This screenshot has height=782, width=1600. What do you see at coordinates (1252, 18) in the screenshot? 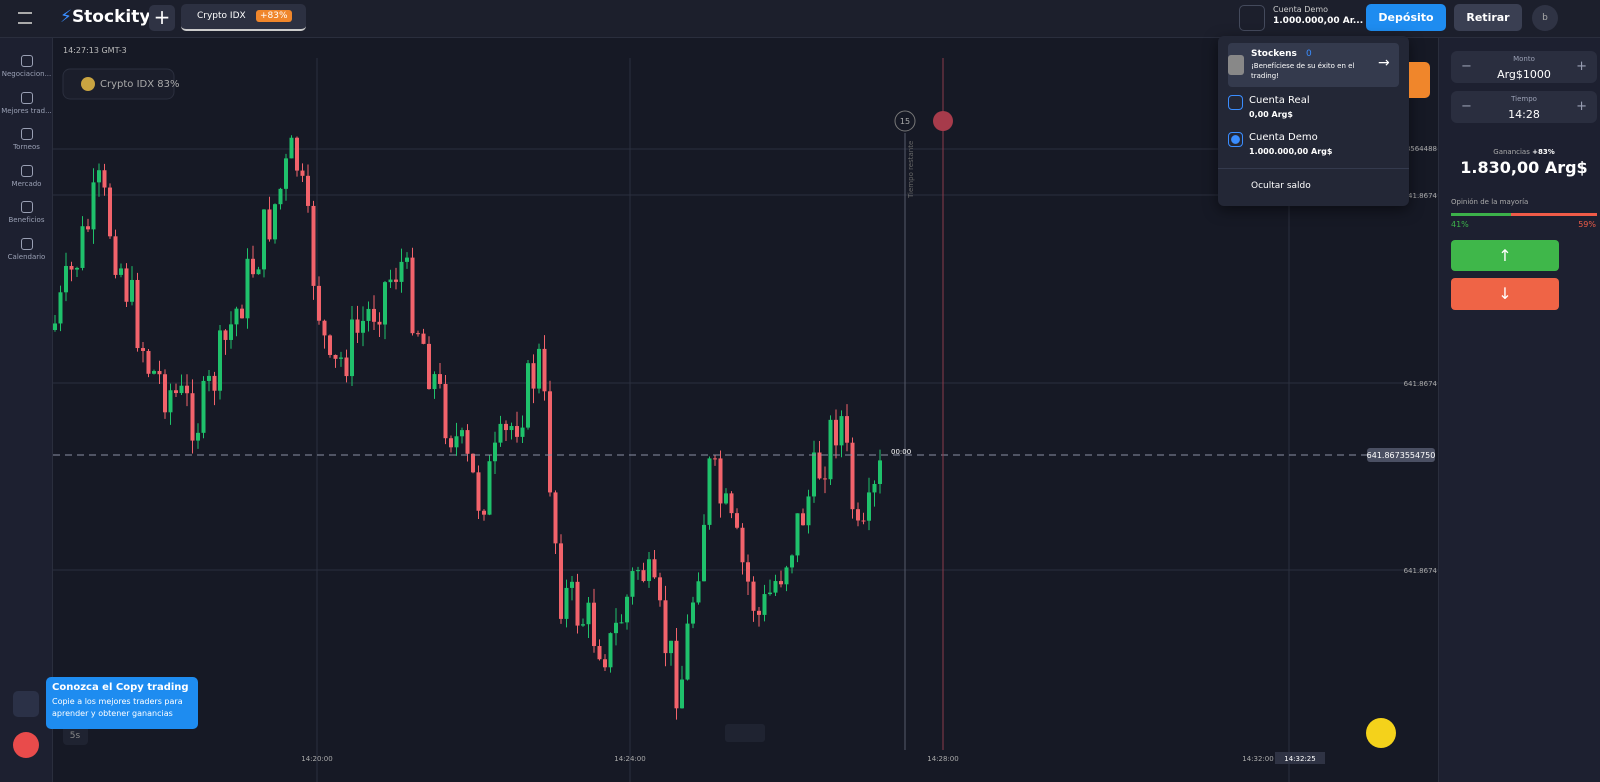
I see `refresh-button` at bounding box center [1252, 18].